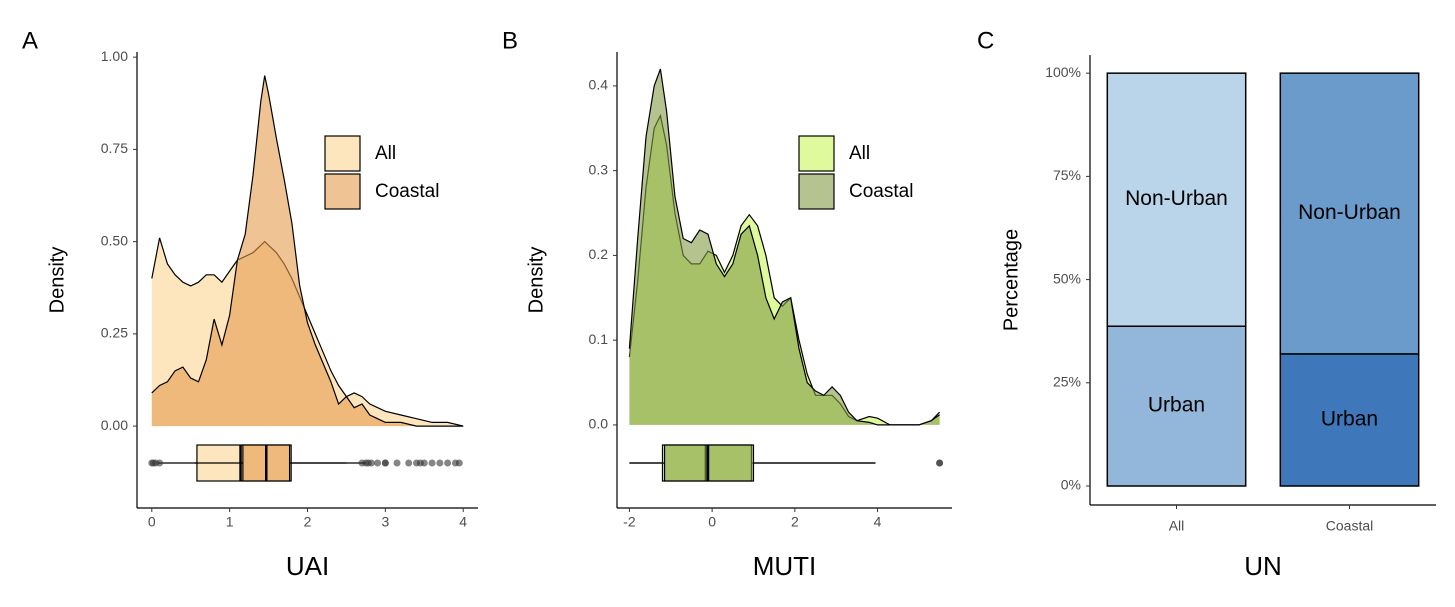  What do you see at coordinates (1011, 280) in the screenshot?
I see `y-axis-title: Percentage` at bounding box center [1011, 280].